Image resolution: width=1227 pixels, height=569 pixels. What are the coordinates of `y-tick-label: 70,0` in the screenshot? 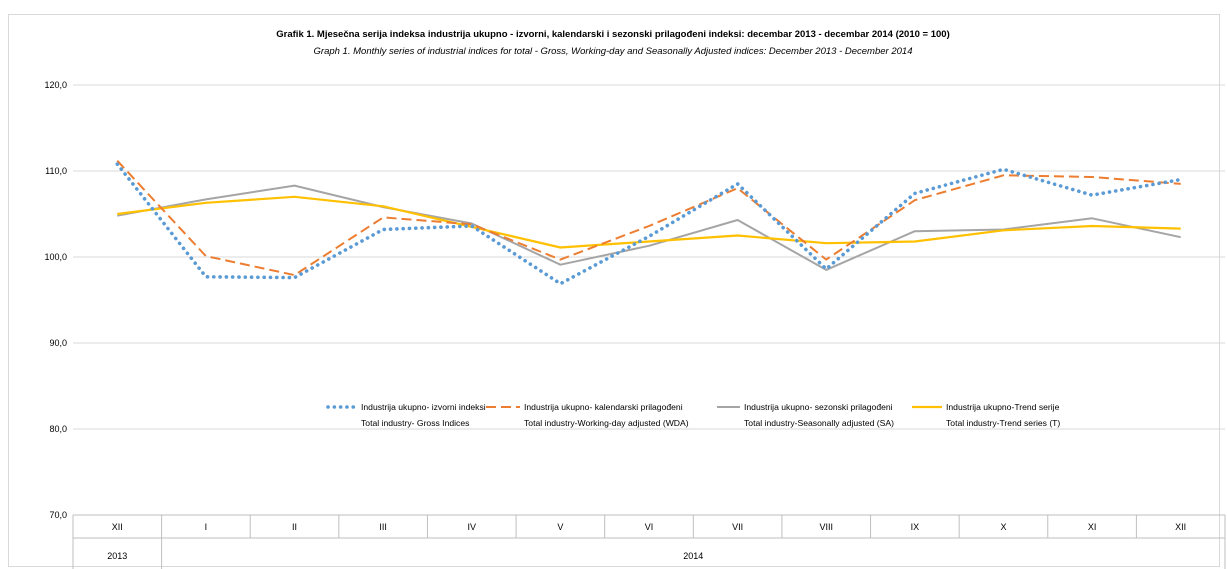 It's located at (58, 515).